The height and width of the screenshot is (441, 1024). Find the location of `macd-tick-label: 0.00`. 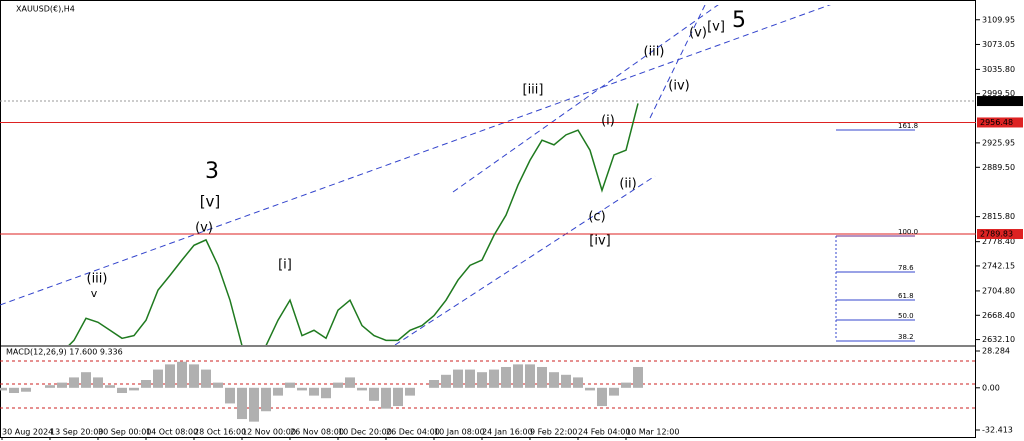

macd-tick-label: 0.00 is located at coordinates (991, 387).